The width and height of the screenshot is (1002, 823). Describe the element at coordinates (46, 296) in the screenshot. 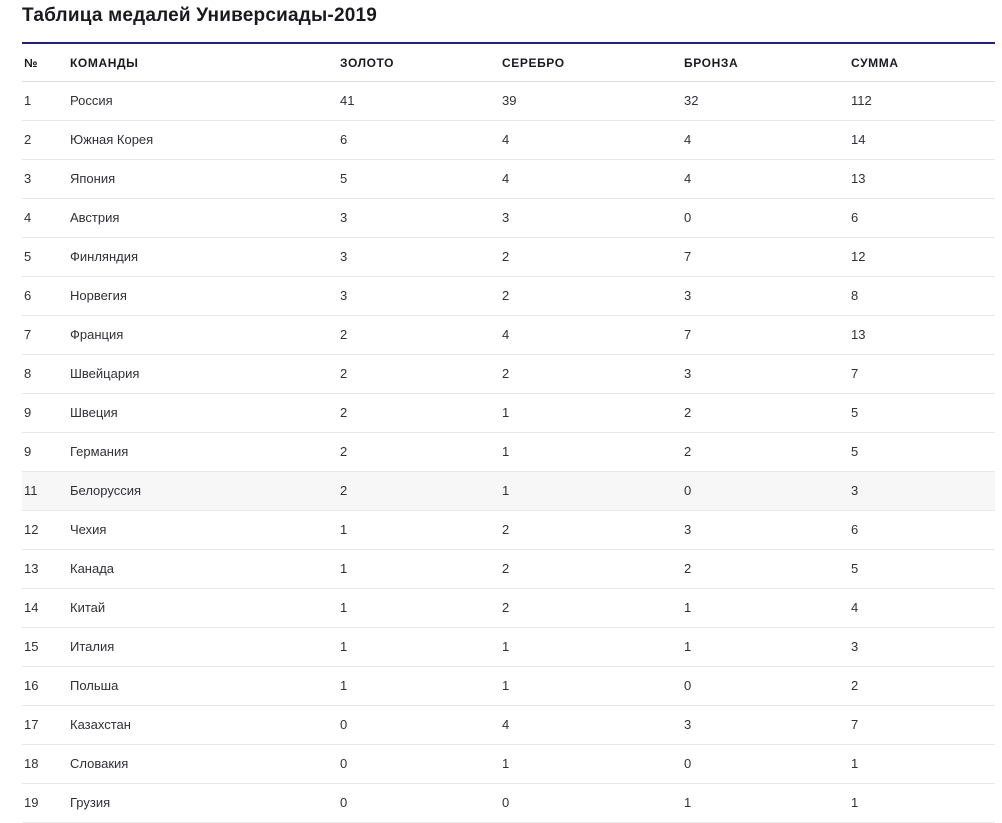

I see `cell-rank: 6` at that location.